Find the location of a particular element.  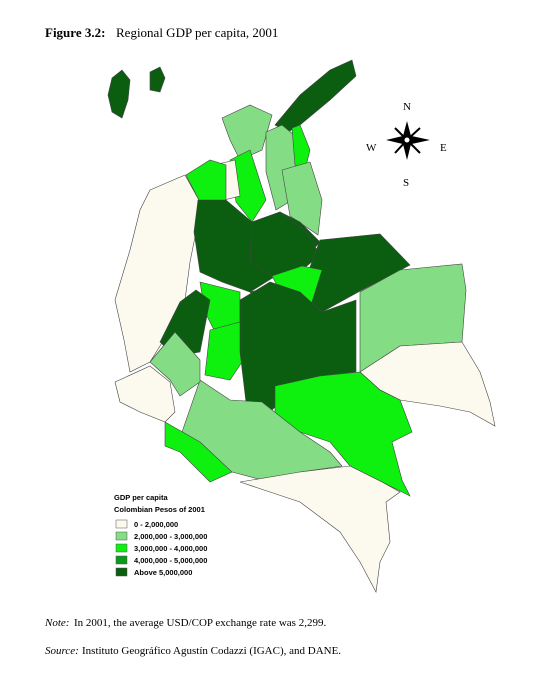

legend-label: Above 5,000,000 is located at coordinates (163, 572).